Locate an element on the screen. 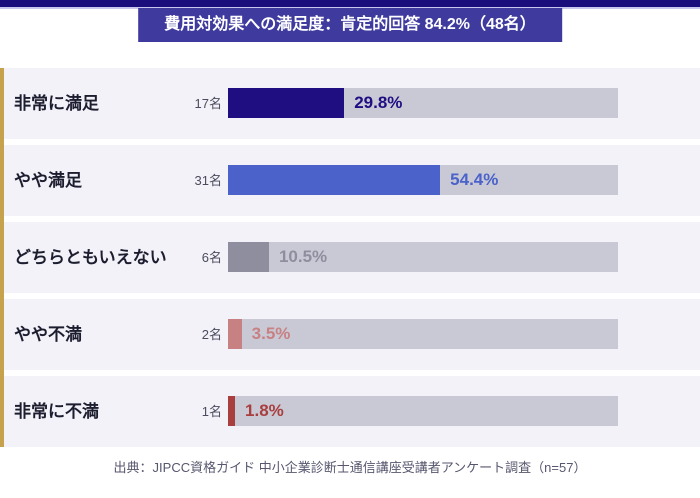 The height and width of the screenshot is (498, 700). top-accent-bar is located at coordinates (350, 3).